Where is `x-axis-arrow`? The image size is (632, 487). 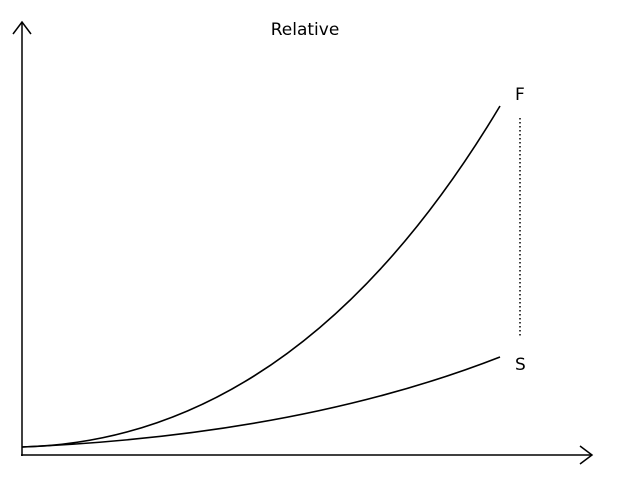
x-axis-arrow is located at coordinates (586, 455).